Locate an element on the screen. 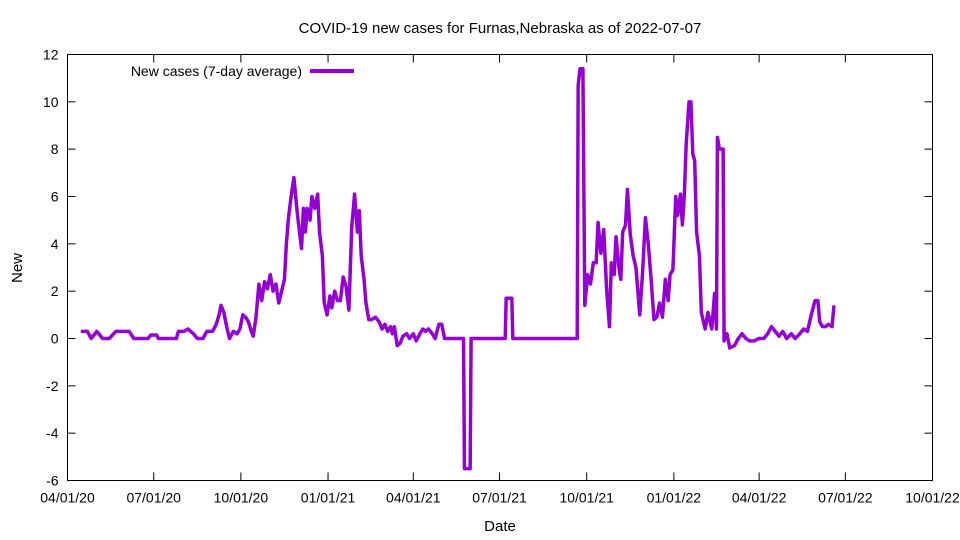 The image size is (960, 540). y-tick-label: -4 is located at coordinates (52, 433).